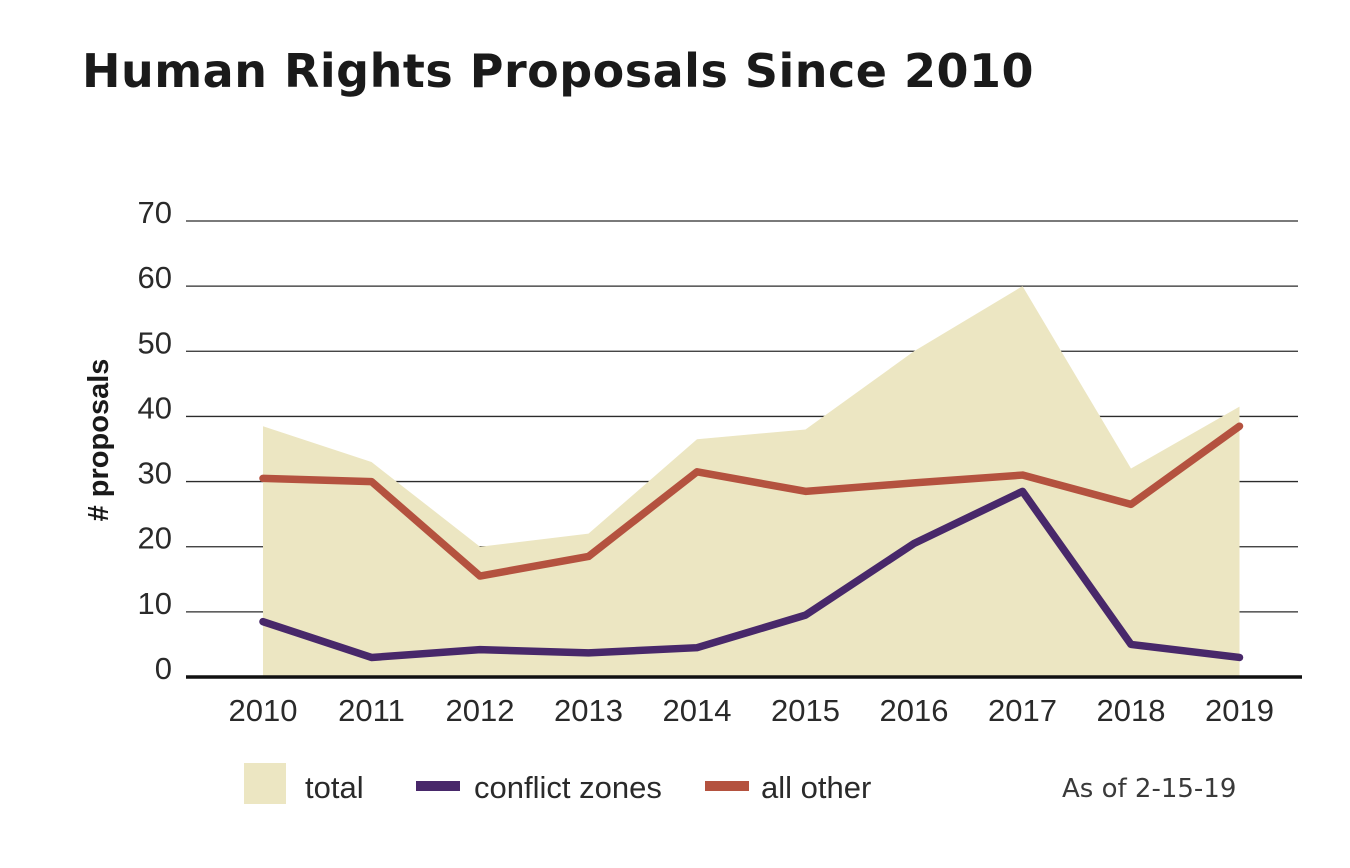 Image resolution: width=1350 pixels, height=868 pixels. What do you see at coordinates (155, 603) in the screenshot?
I see `y-tick-label-10: 10` at bounding box center [155, 603].